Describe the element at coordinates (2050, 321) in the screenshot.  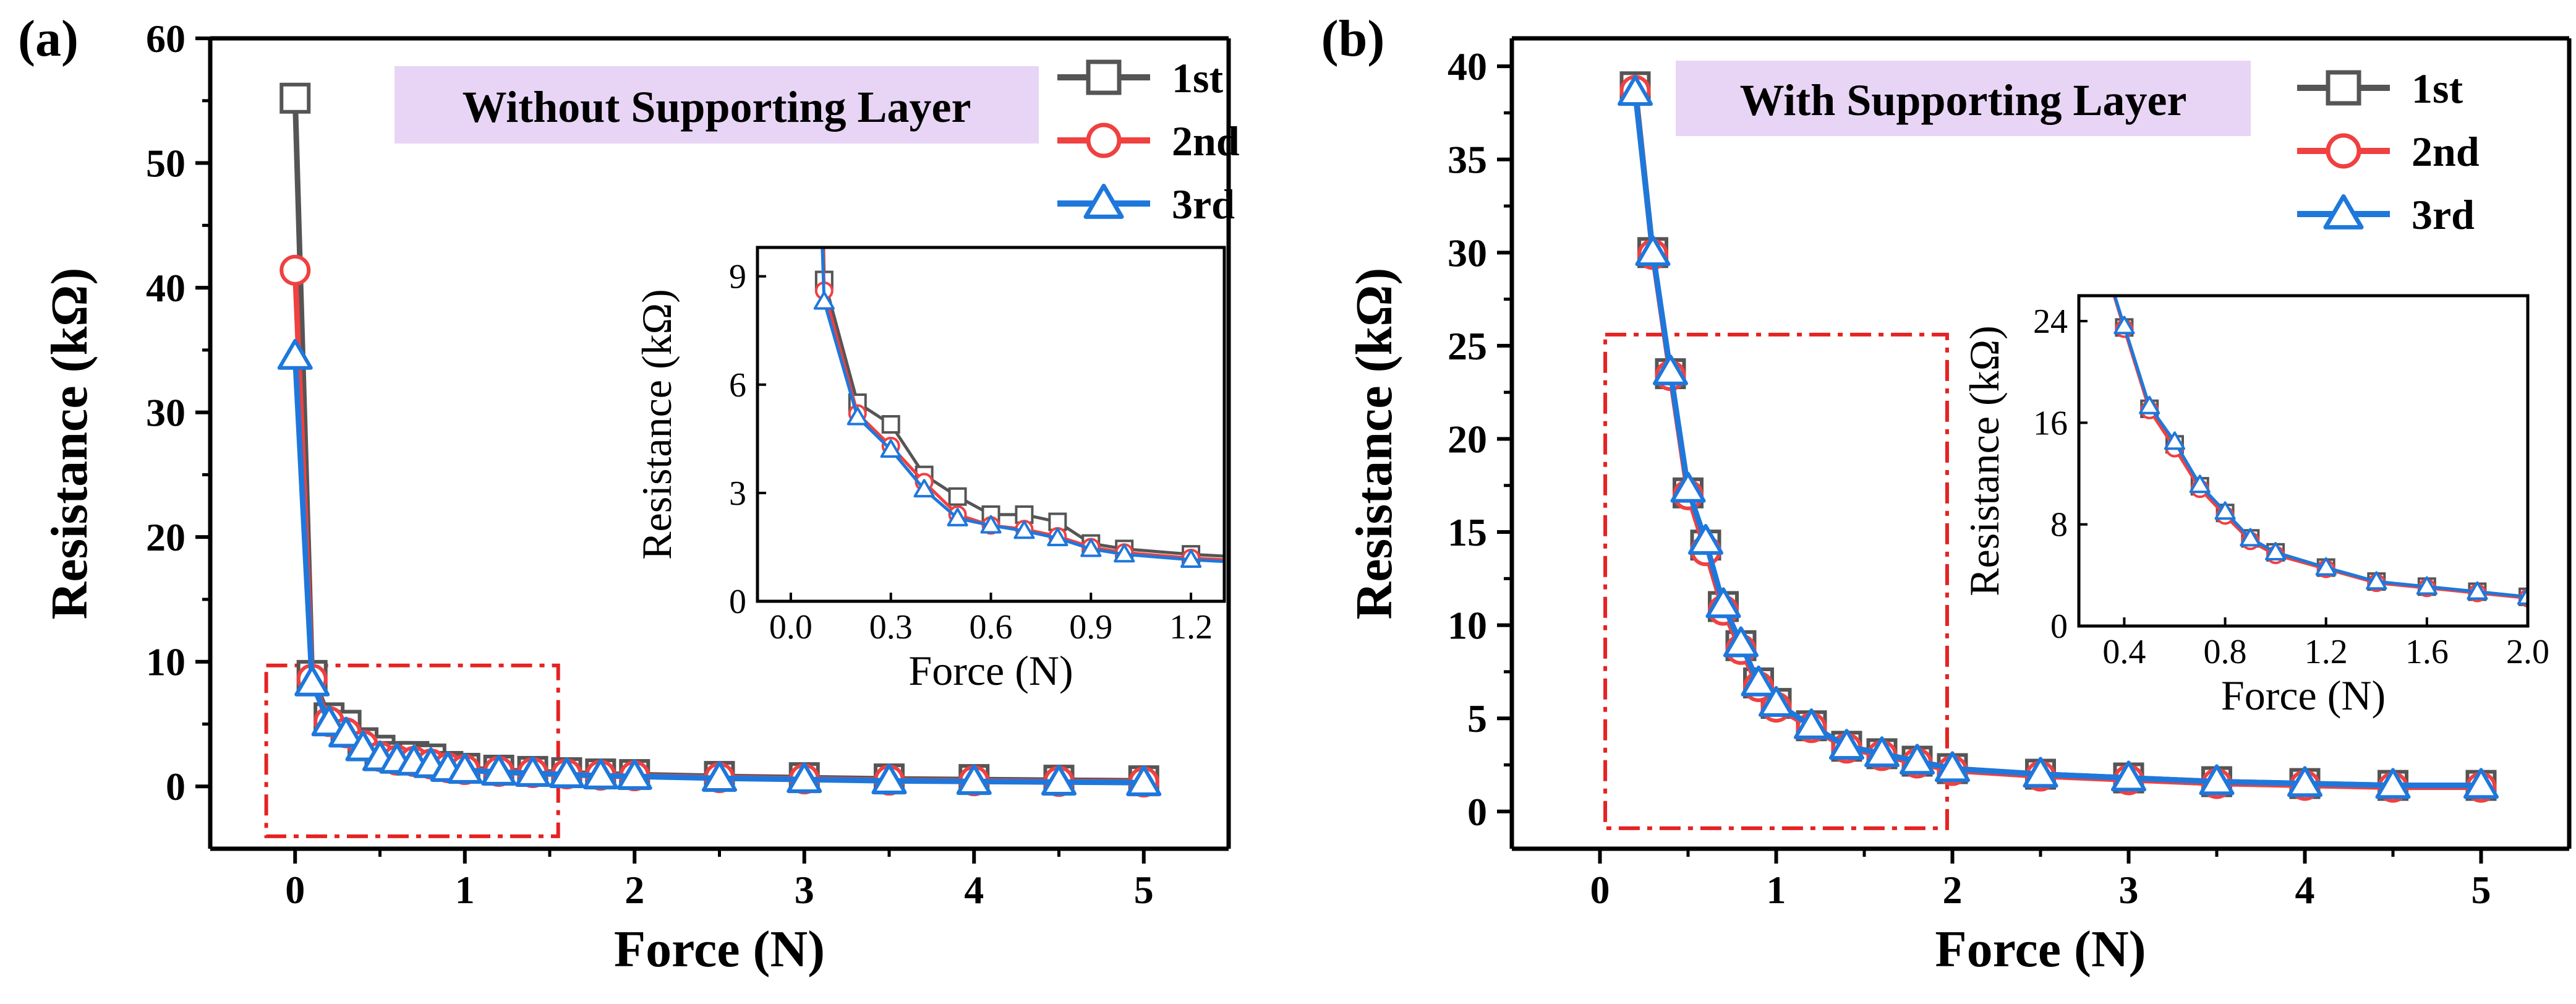
I see `inset-y-tick-label: 24` at that location.